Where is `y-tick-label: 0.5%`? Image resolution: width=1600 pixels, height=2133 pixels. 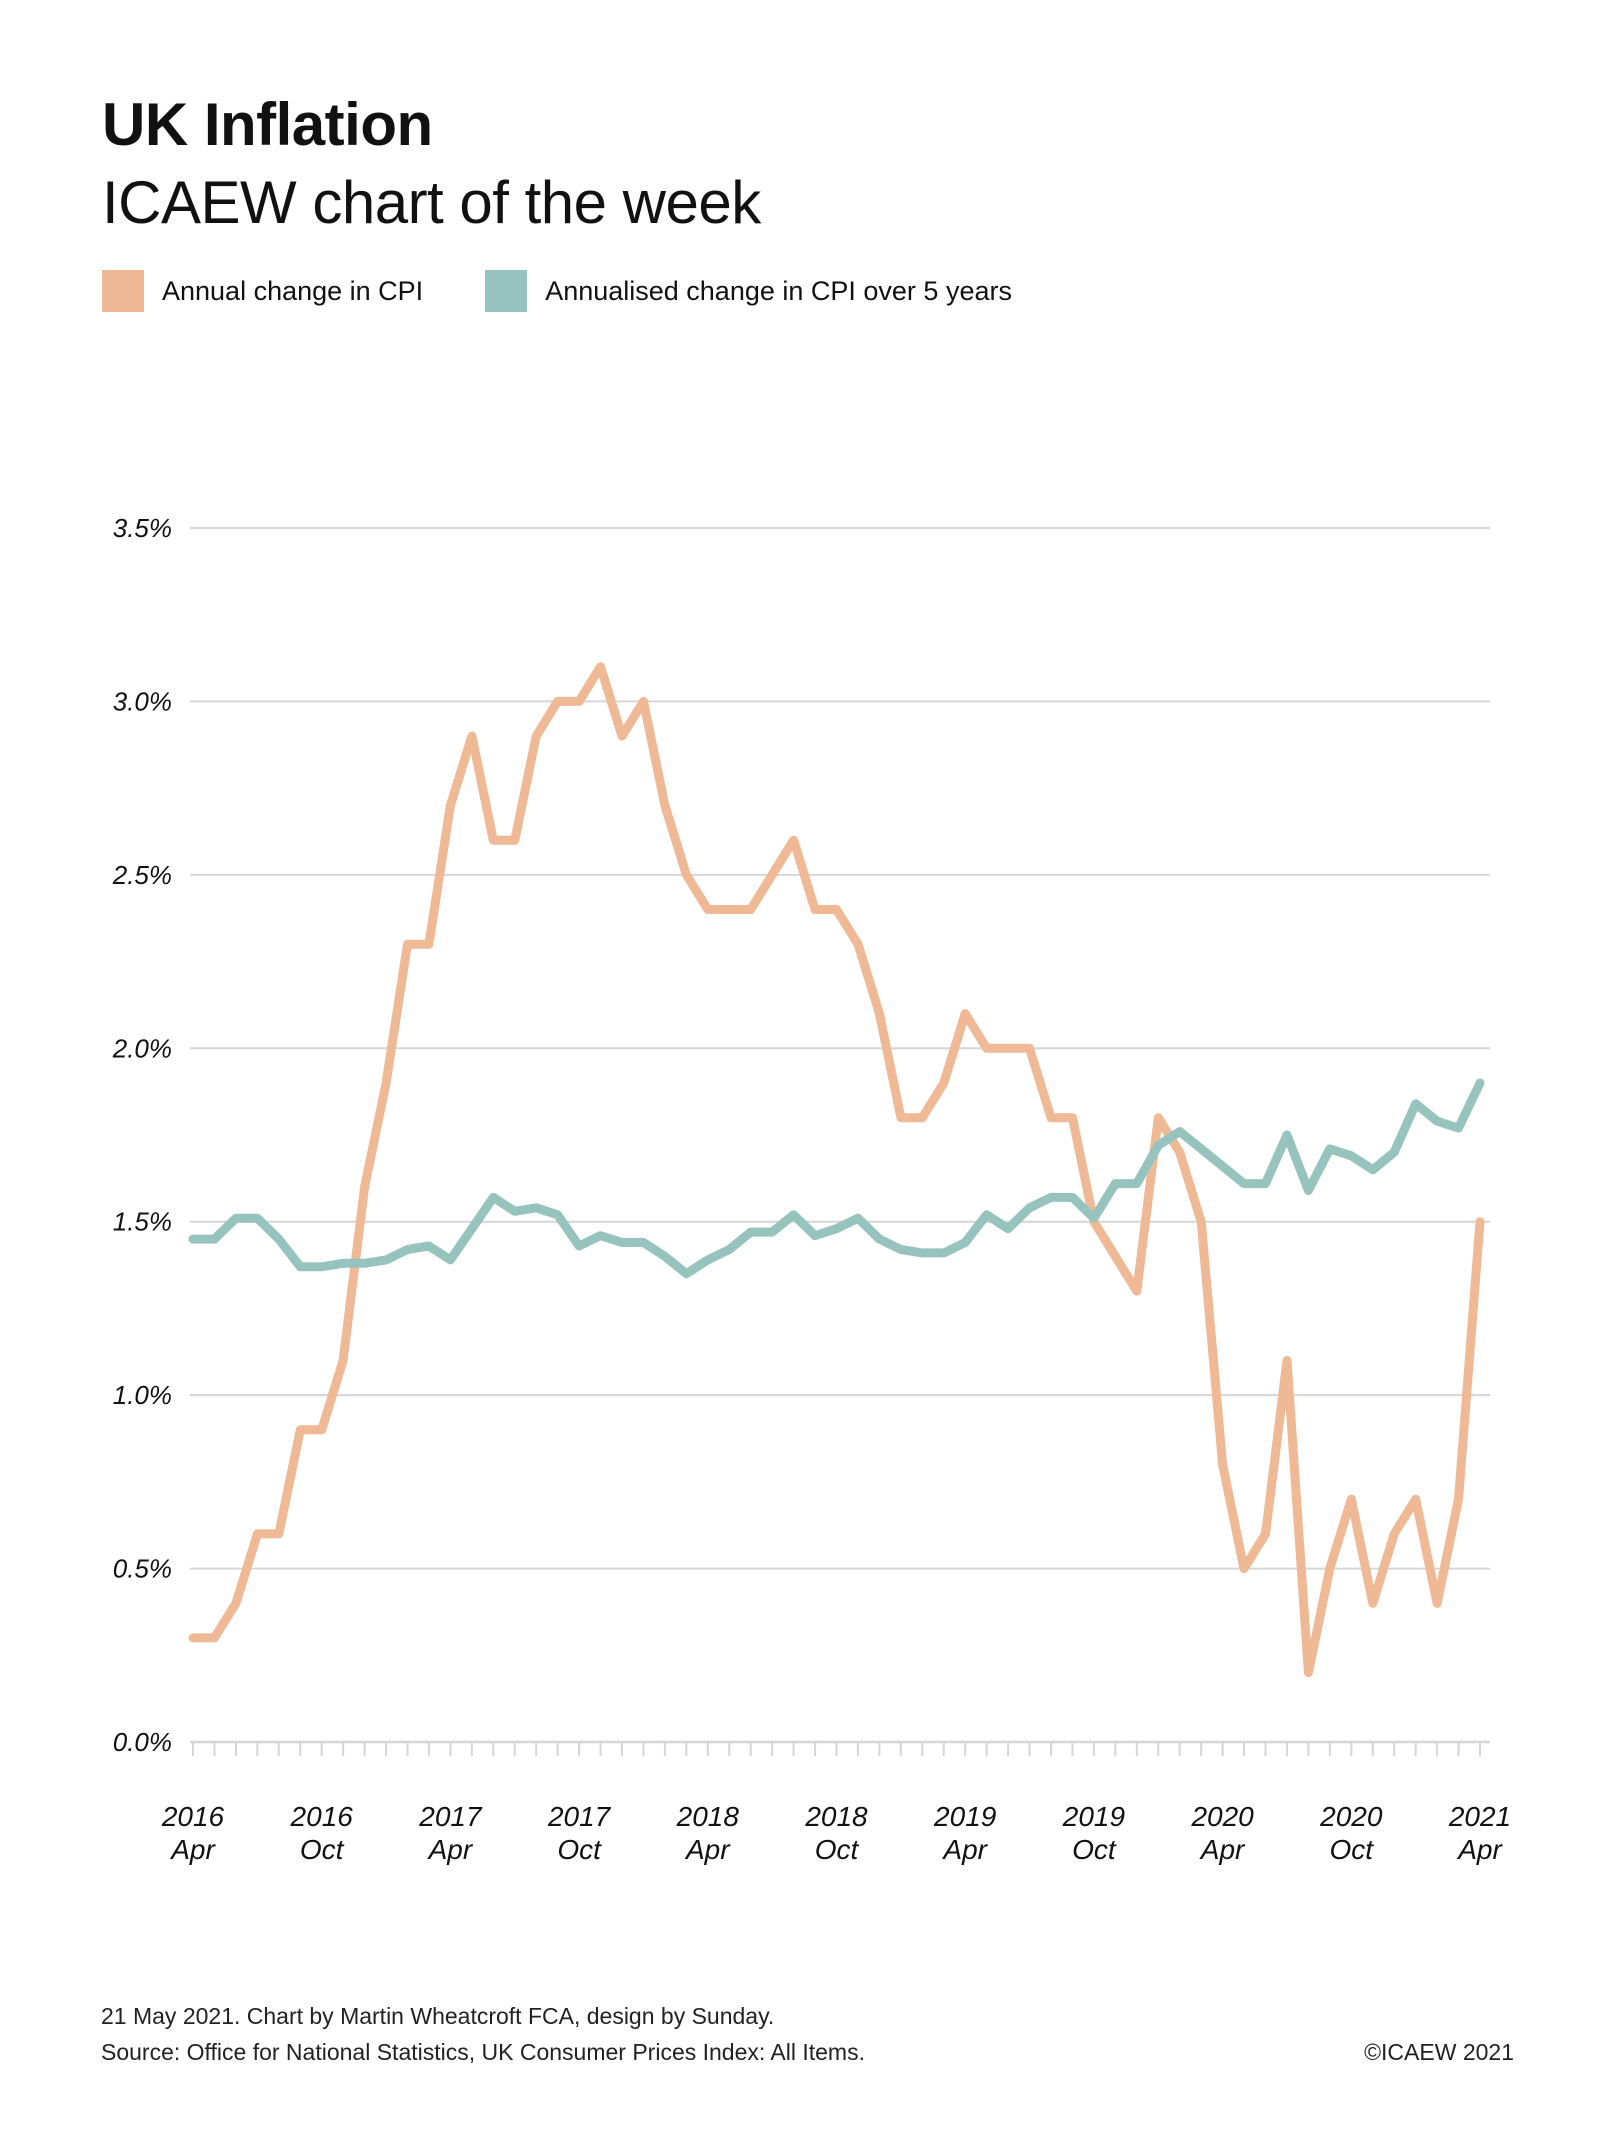
y-tick-label: 0.5% is located at coordinates (142, 1569).